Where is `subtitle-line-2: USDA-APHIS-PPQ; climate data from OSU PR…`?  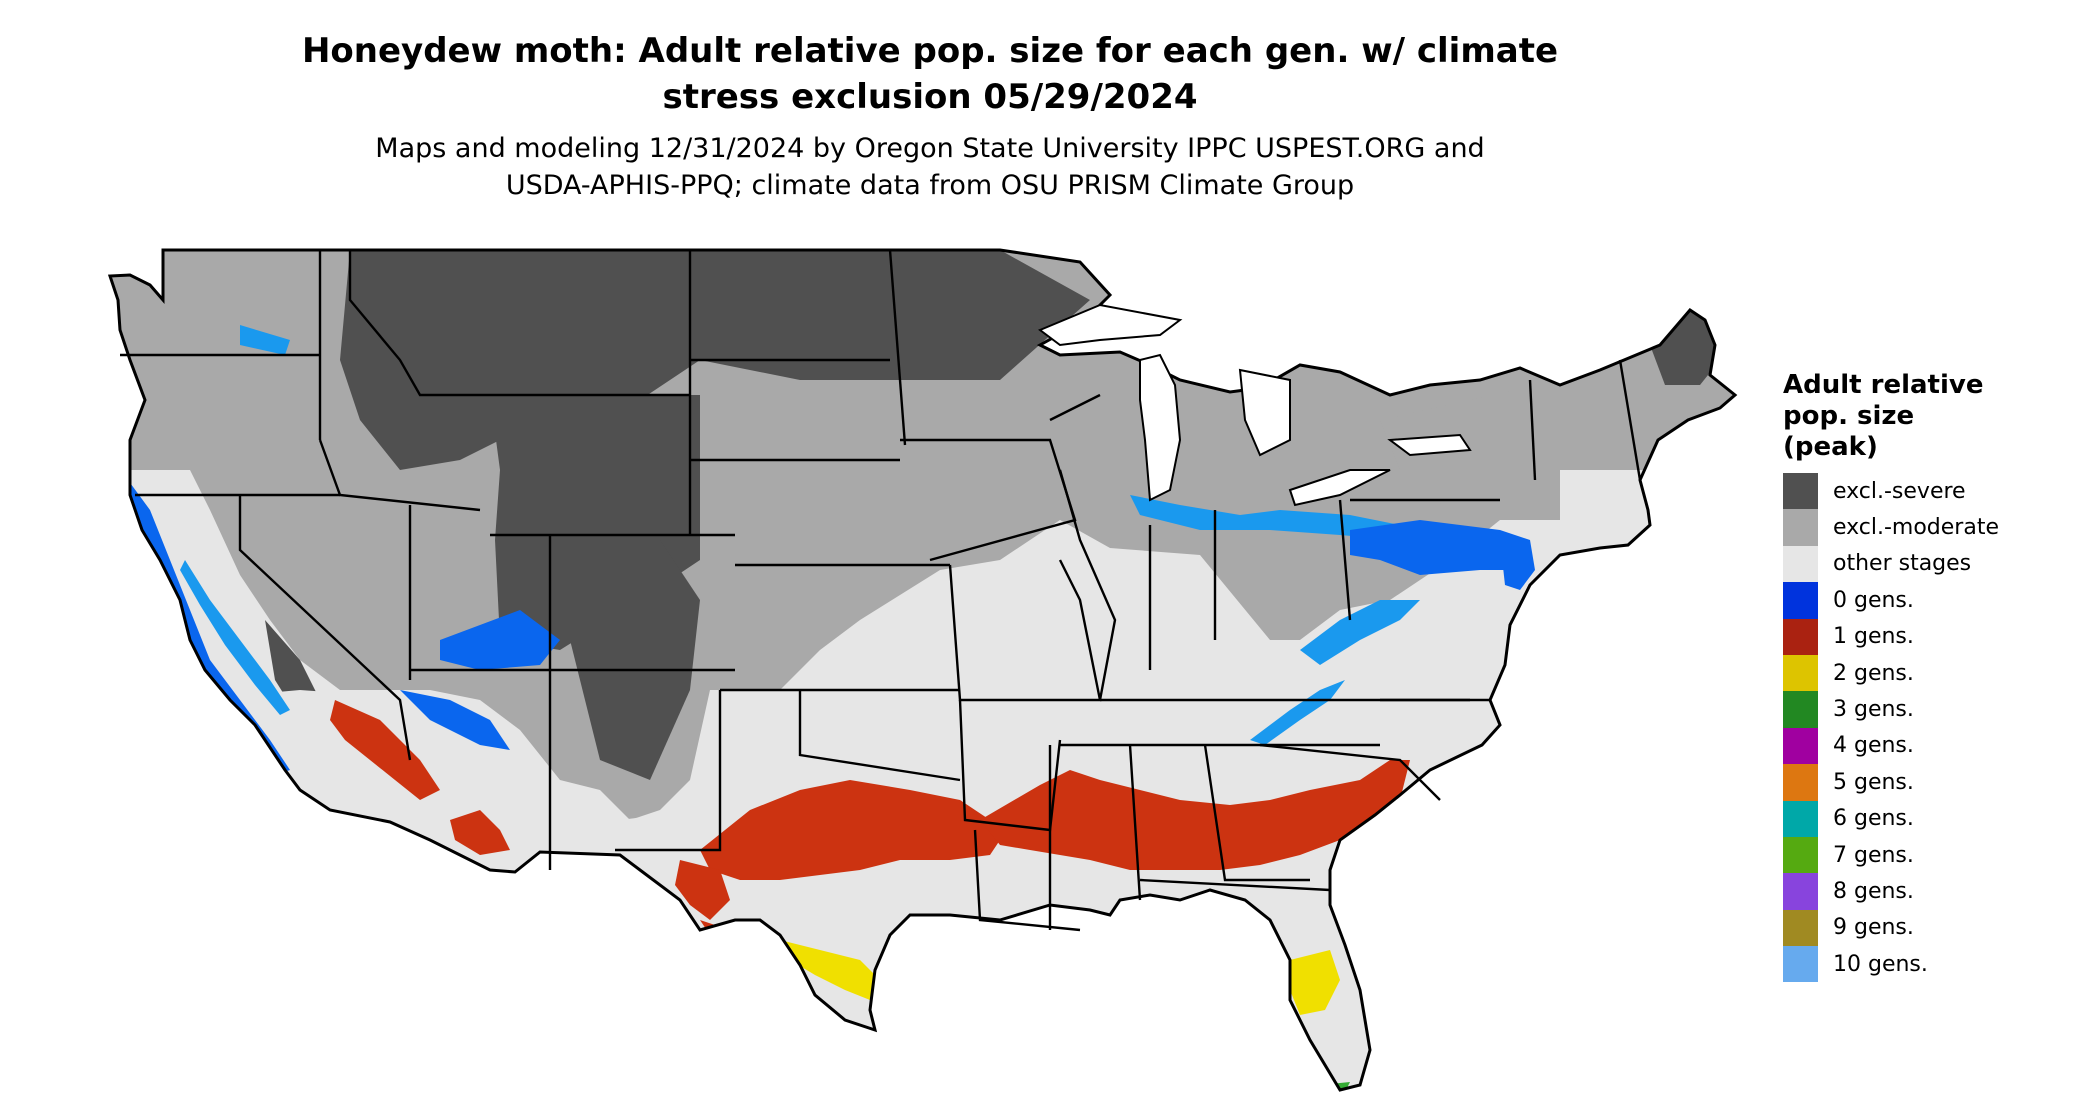 subtitle-line-2: USDA-APHIS-PPQ; climate data from OSU PR… is located at coordinates (930, 185).